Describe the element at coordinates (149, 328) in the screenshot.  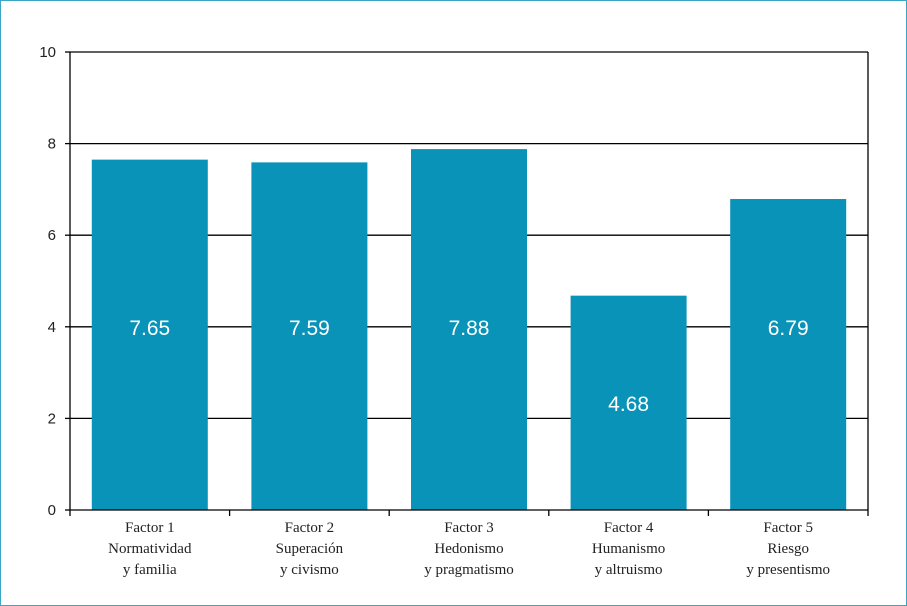
I see `data-label: 7.65` at that location.